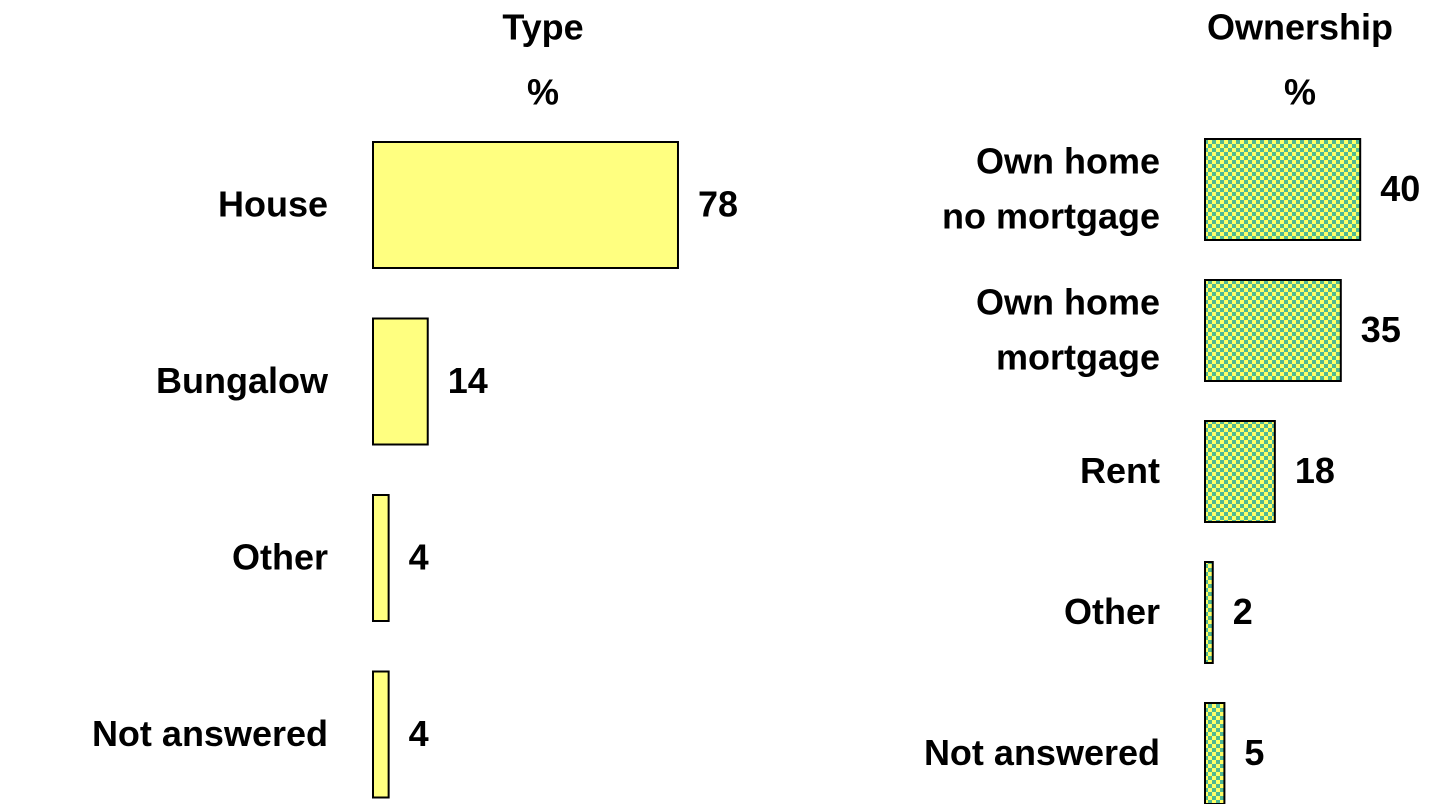 The image size is (1431, 804). Describe the element at coordinates (242, 380) in the screenshot. I see `category-label: Bungalow` at that location.